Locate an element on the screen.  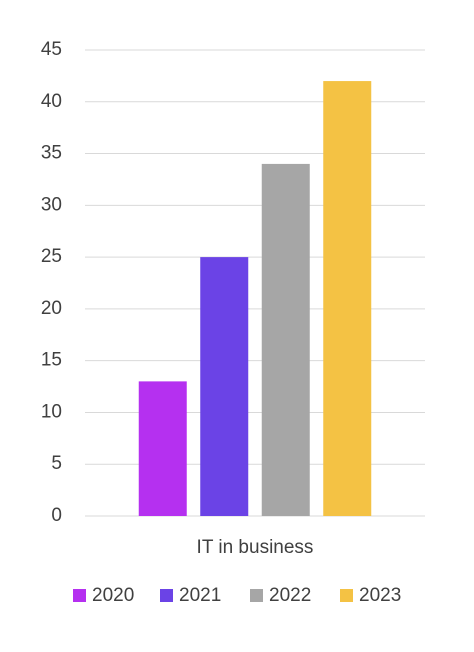
y-tick-label: 20 is located at coordinates (51, 308).